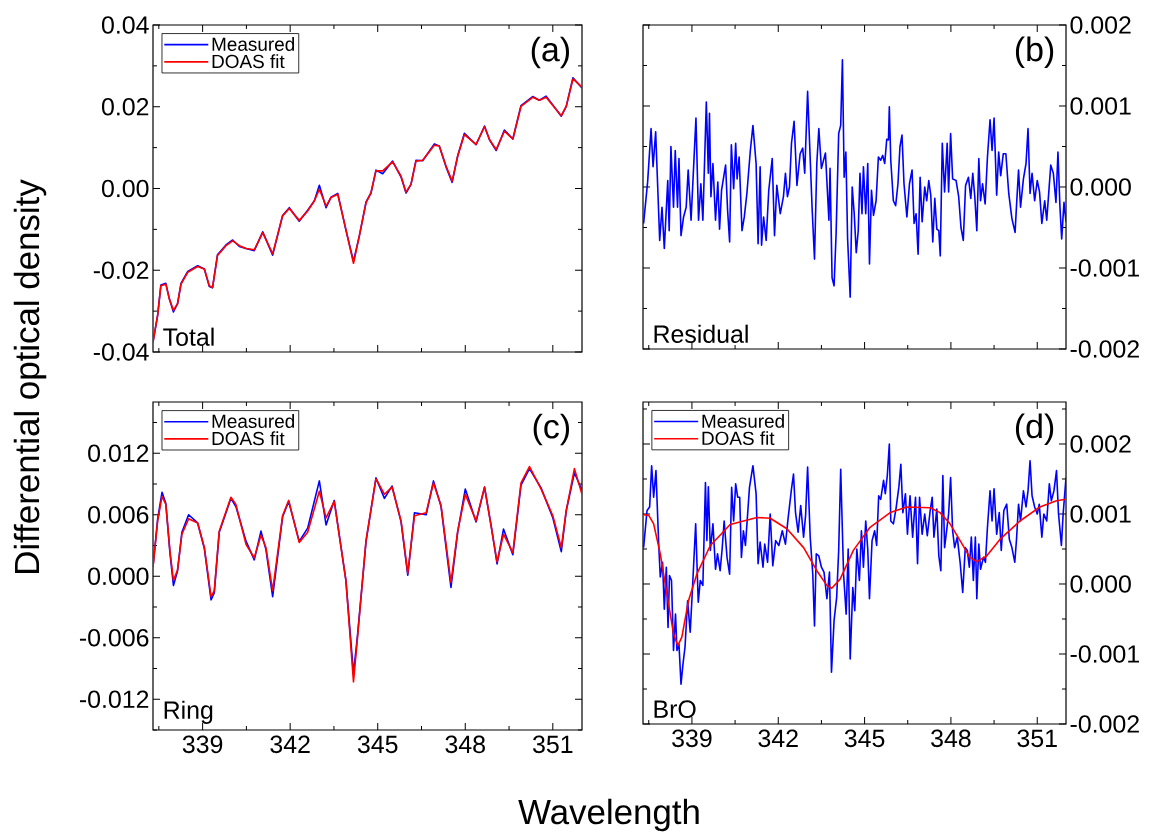  What do you see at coordinates (1034, 429) in the screenshot?
I see `annotation: (d)` at bounding box center [1034, 429].